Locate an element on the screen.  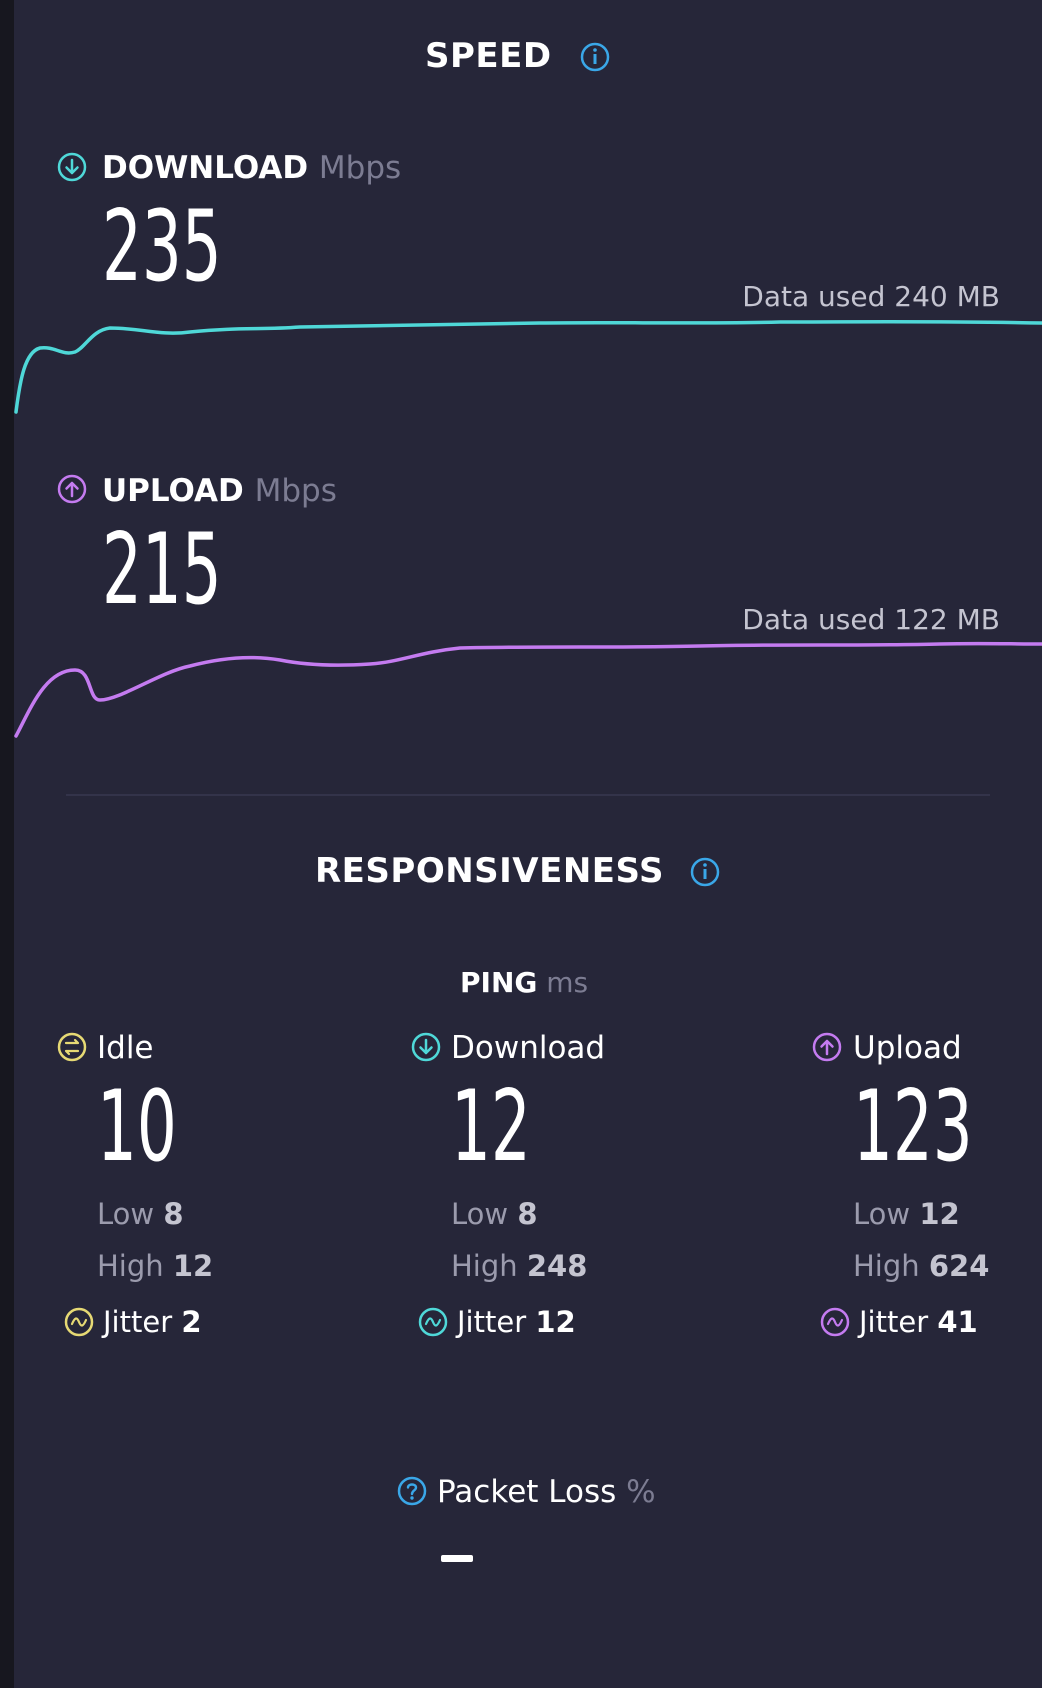
upload-unit: Mbps is located at coordinates (295, 491).